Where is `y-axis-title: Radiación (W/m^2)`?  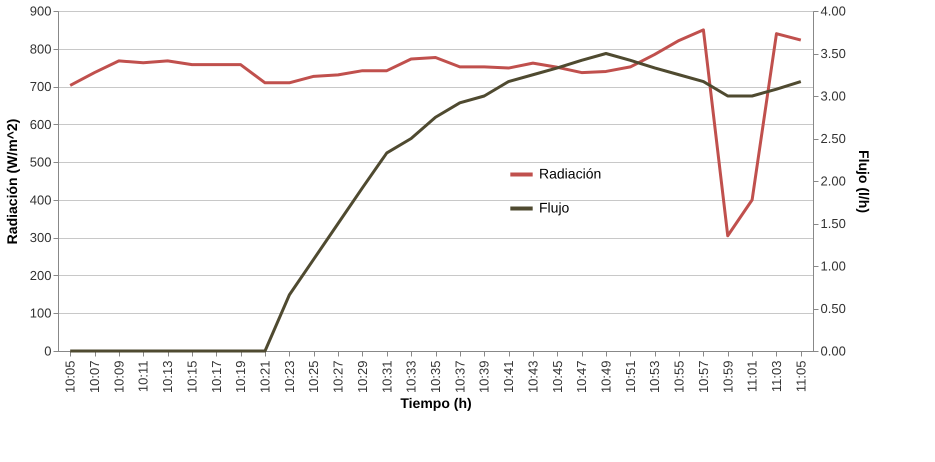
y-axis-title: Radiación (W/m^2) is located at coordinates (12, 181).